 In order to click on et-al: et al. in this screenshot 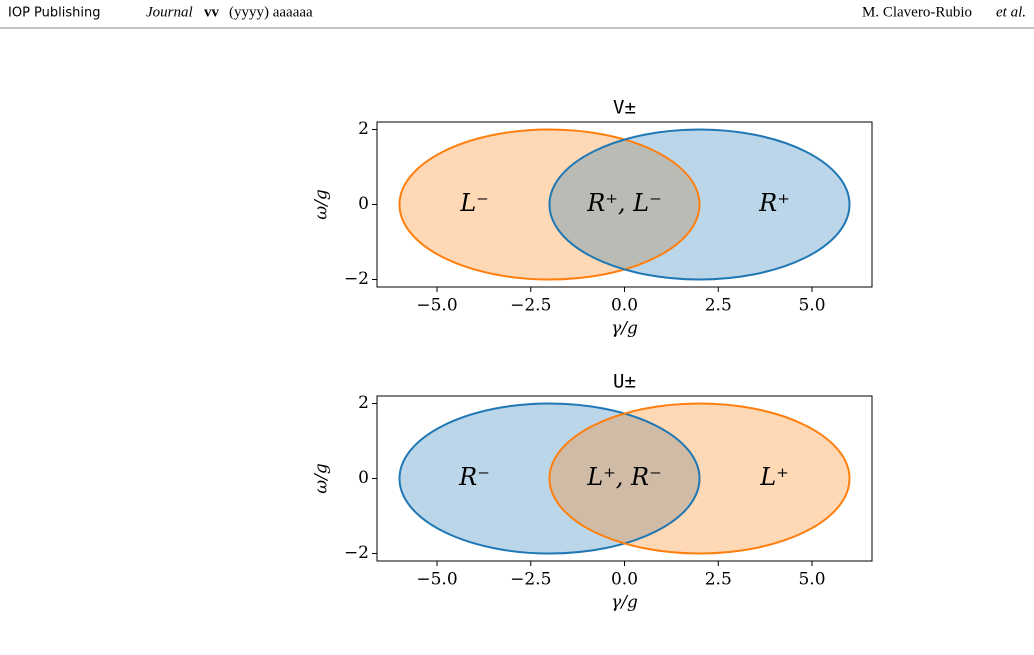, I will do `click(1011, 12)`.